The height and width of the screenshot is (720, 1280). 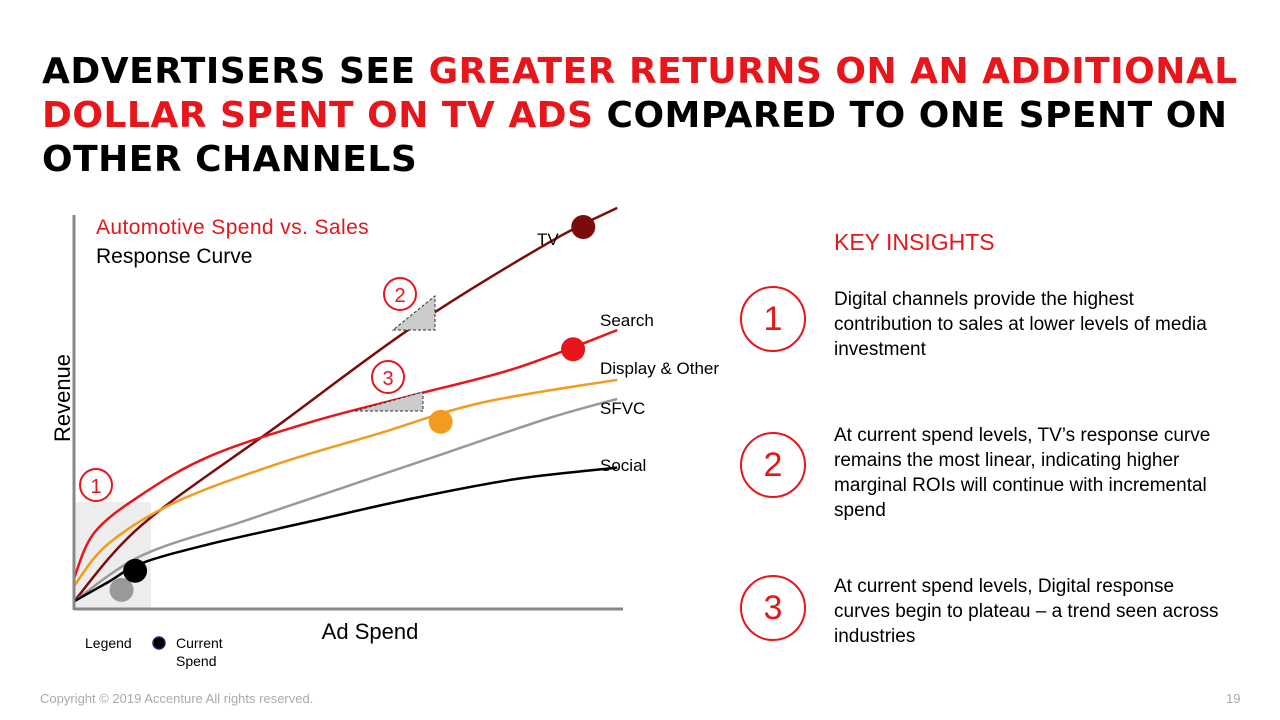 What do you see at coordinates (370, 631) in the screenshot?
I see `x-axis-label: Ad Spend` at bounding box center [370, 631].